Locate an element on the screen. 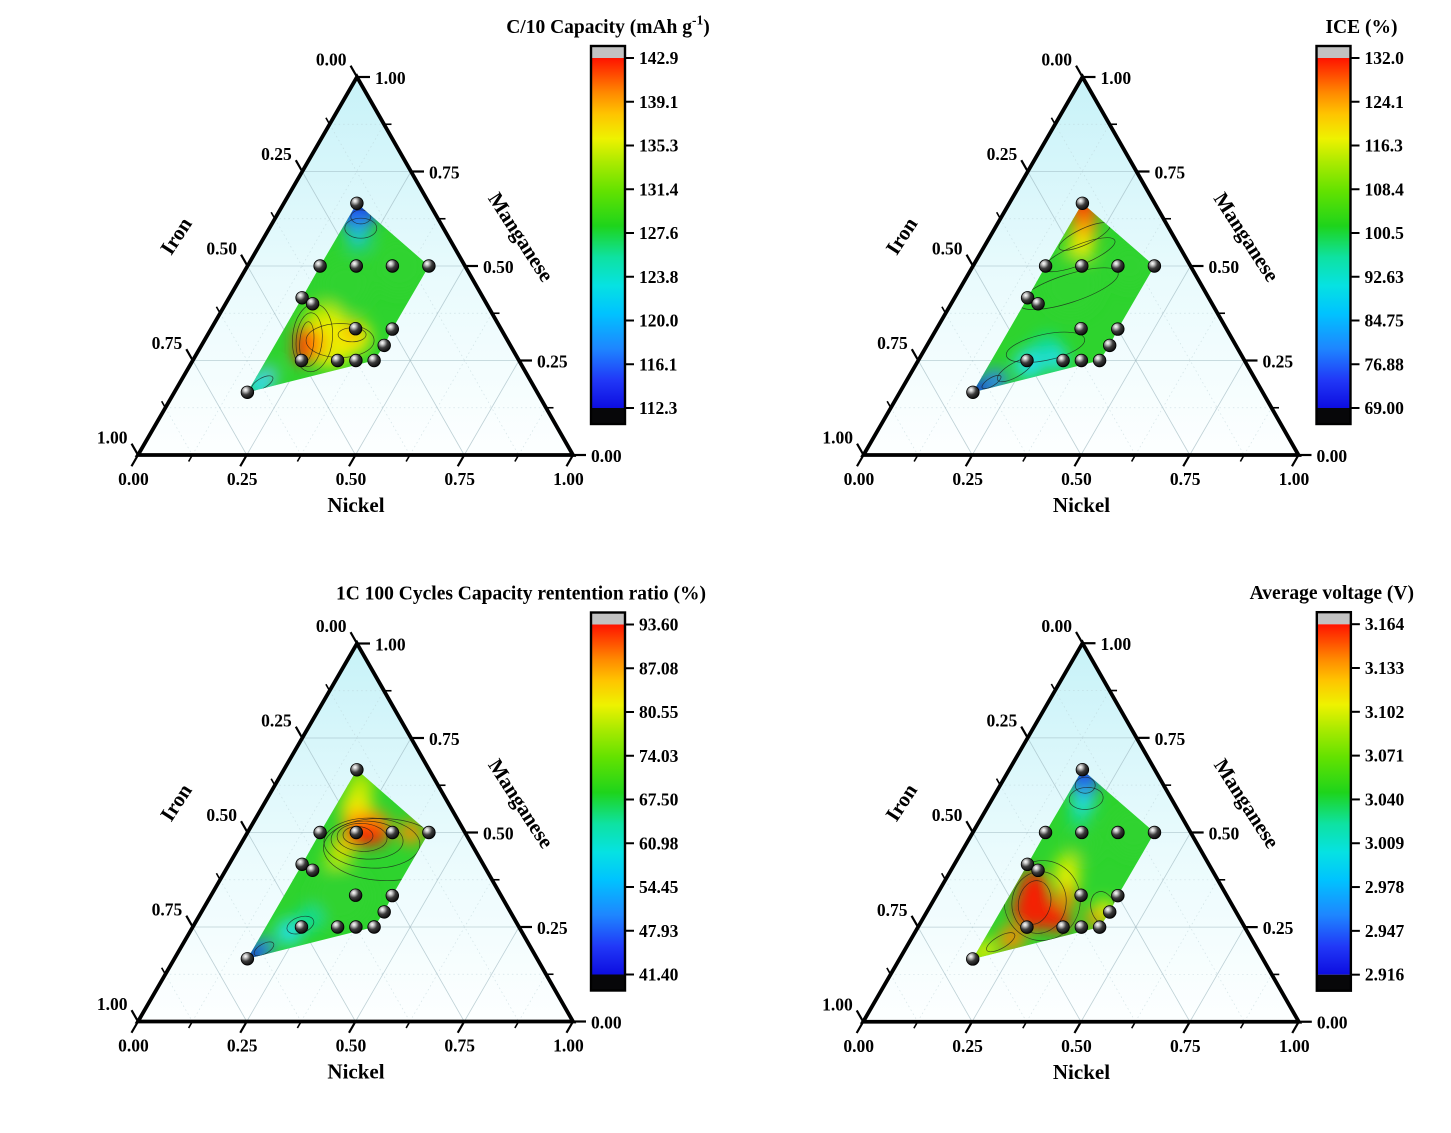  contour-field is located at coordinates (335, 865).